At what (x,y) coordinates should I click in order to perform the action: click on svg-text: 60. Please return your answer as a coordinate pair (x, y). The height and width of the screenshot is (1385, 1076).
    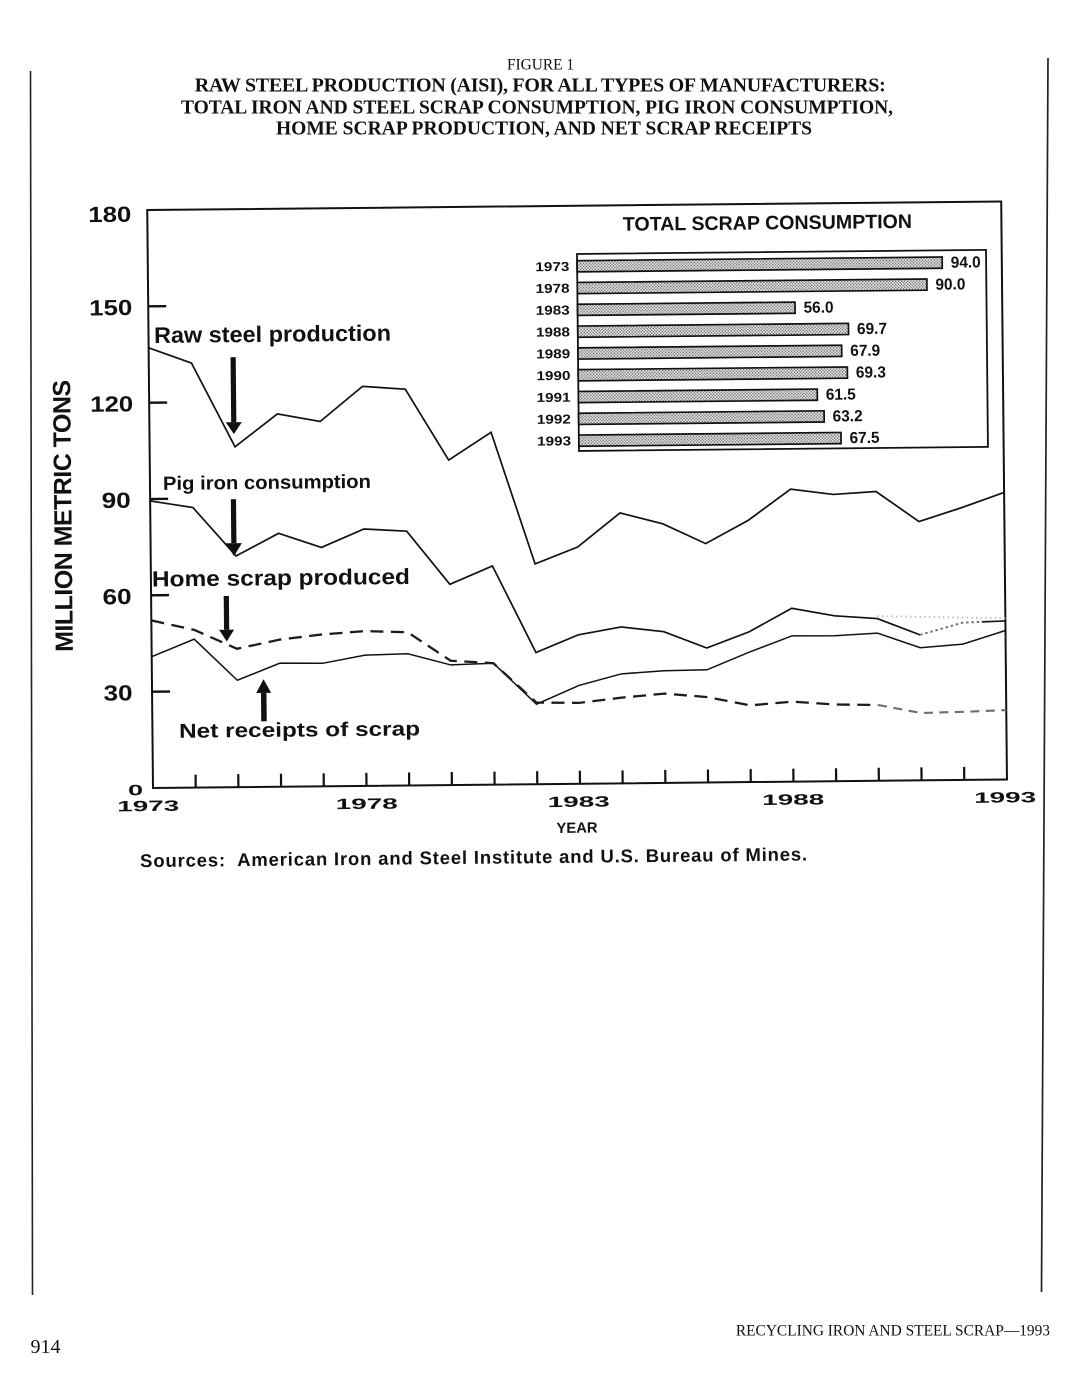
    Looking at the image, I should click on (116, 596).